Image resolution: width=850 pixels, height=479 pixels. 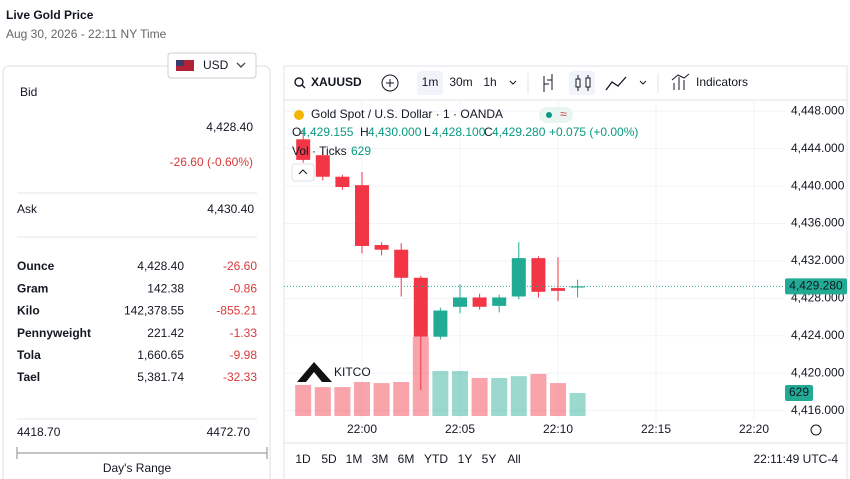 What do you see at coordinates (818, 410) in the screenshot?
I see `y-tick-label: 4,416.000` at bounding box center [818, 410].